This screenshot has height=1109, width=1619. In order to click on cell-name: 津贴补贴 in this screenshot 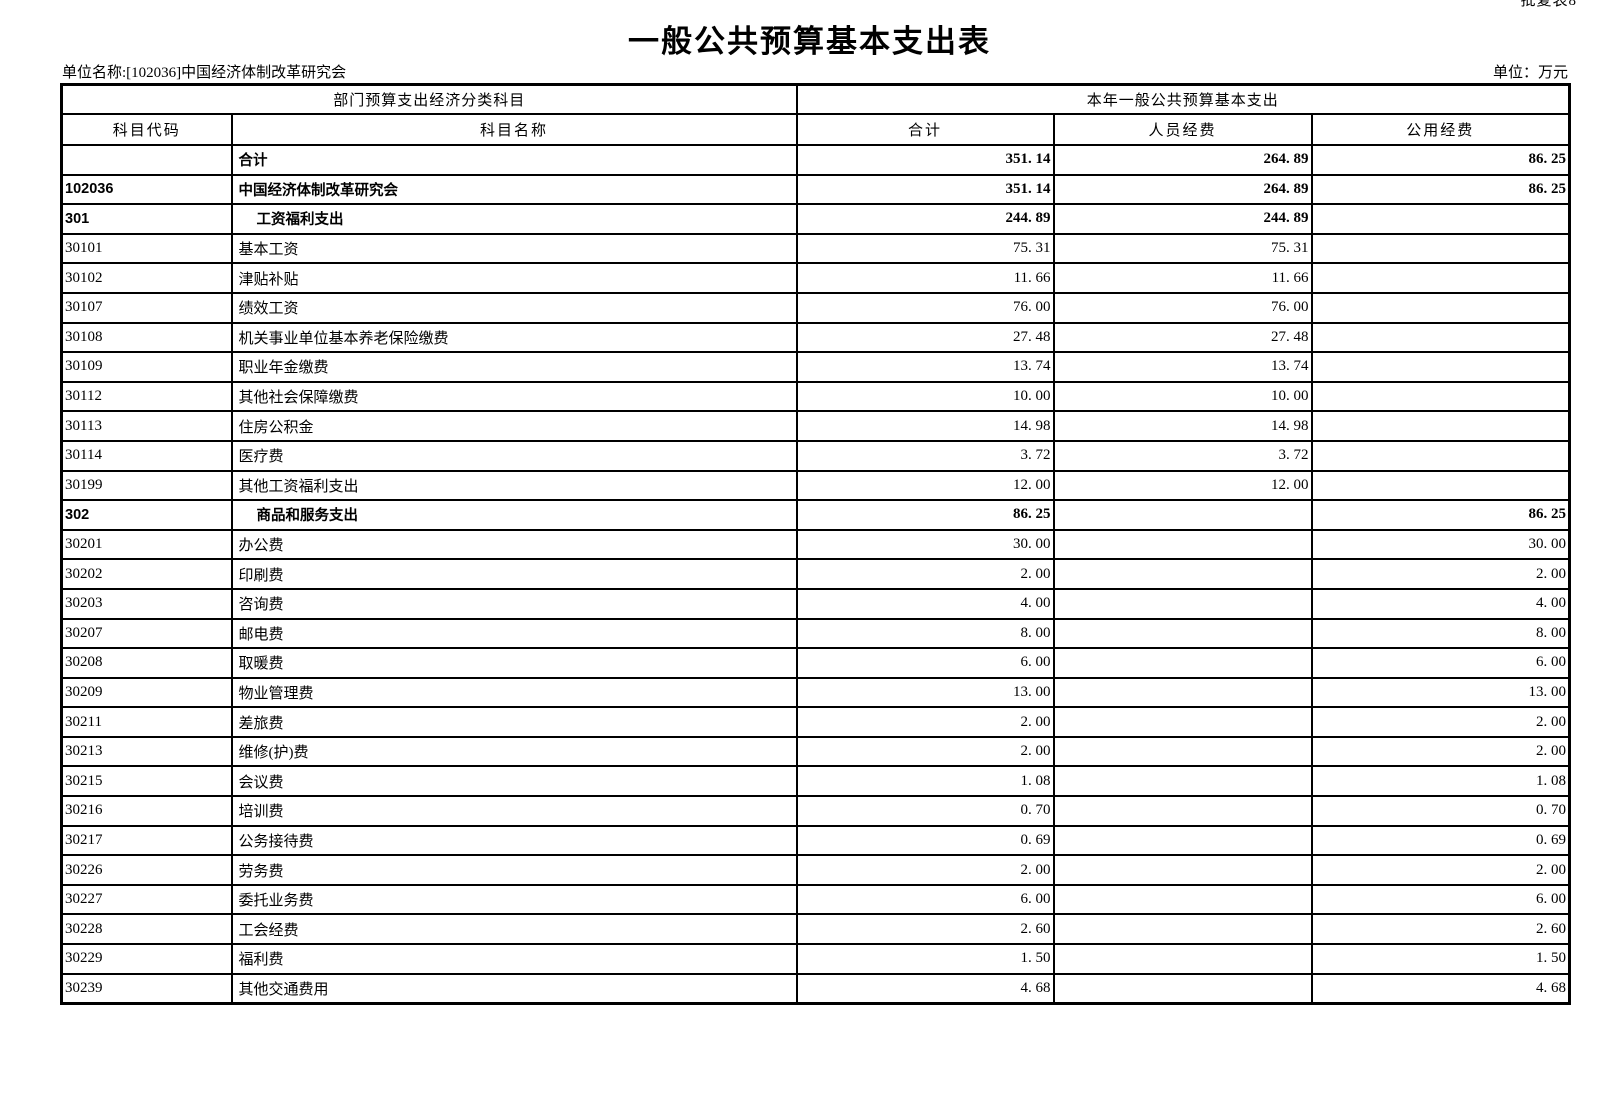, I will do `click(514, 278)`.